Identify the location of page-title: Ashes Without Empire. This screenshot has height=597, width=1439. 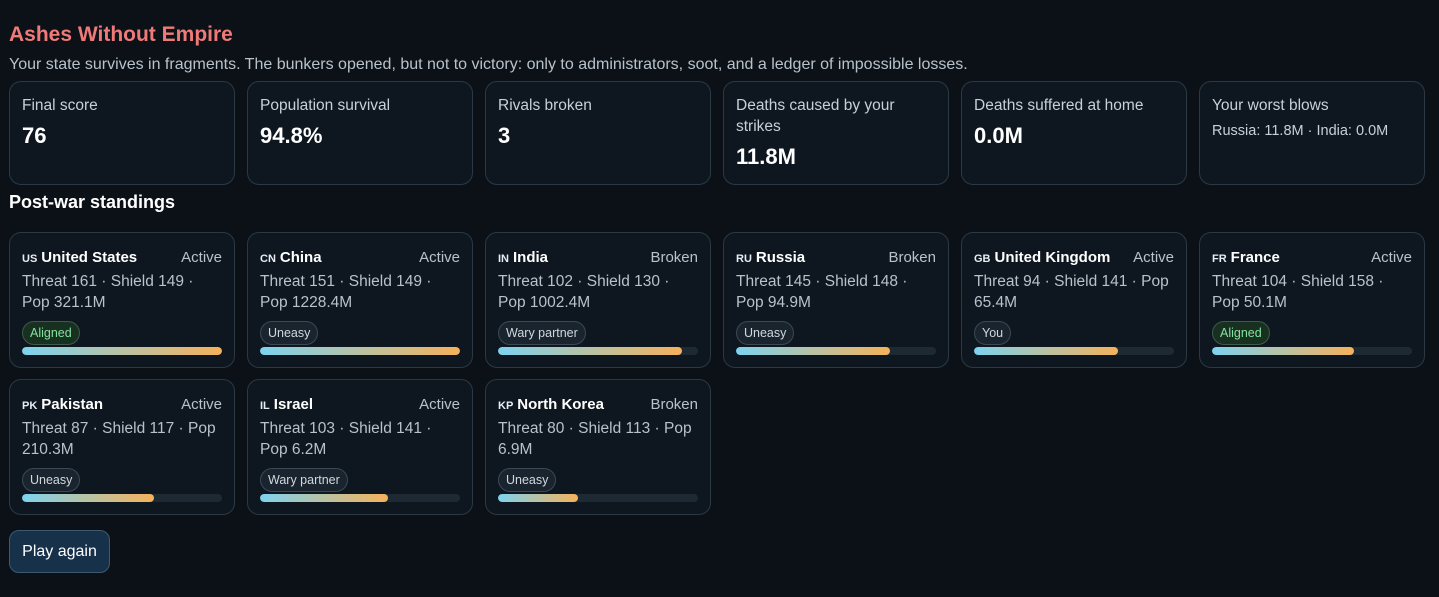
(121, 34).